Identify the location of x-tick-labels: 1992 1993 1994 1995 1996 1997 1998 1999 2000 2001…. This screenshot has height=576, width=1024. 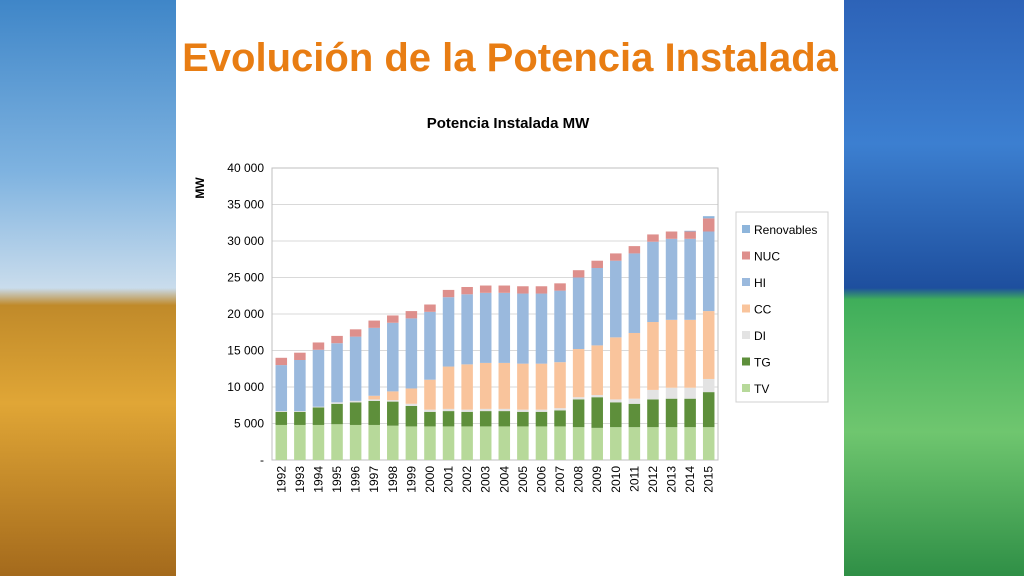
(494, 479).